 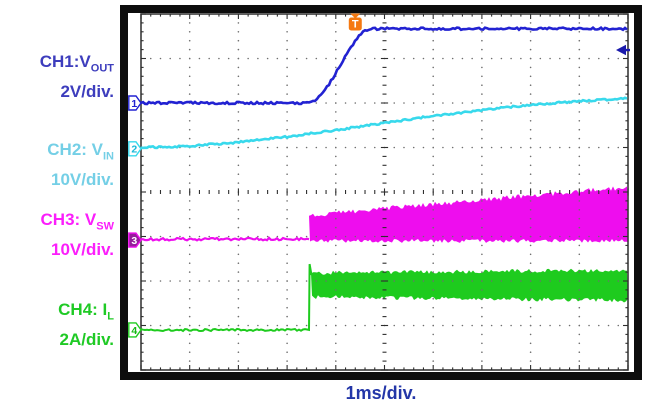 I want to click on ch1-label-line1: CH1:VOUT, so click(x=77, y=65).